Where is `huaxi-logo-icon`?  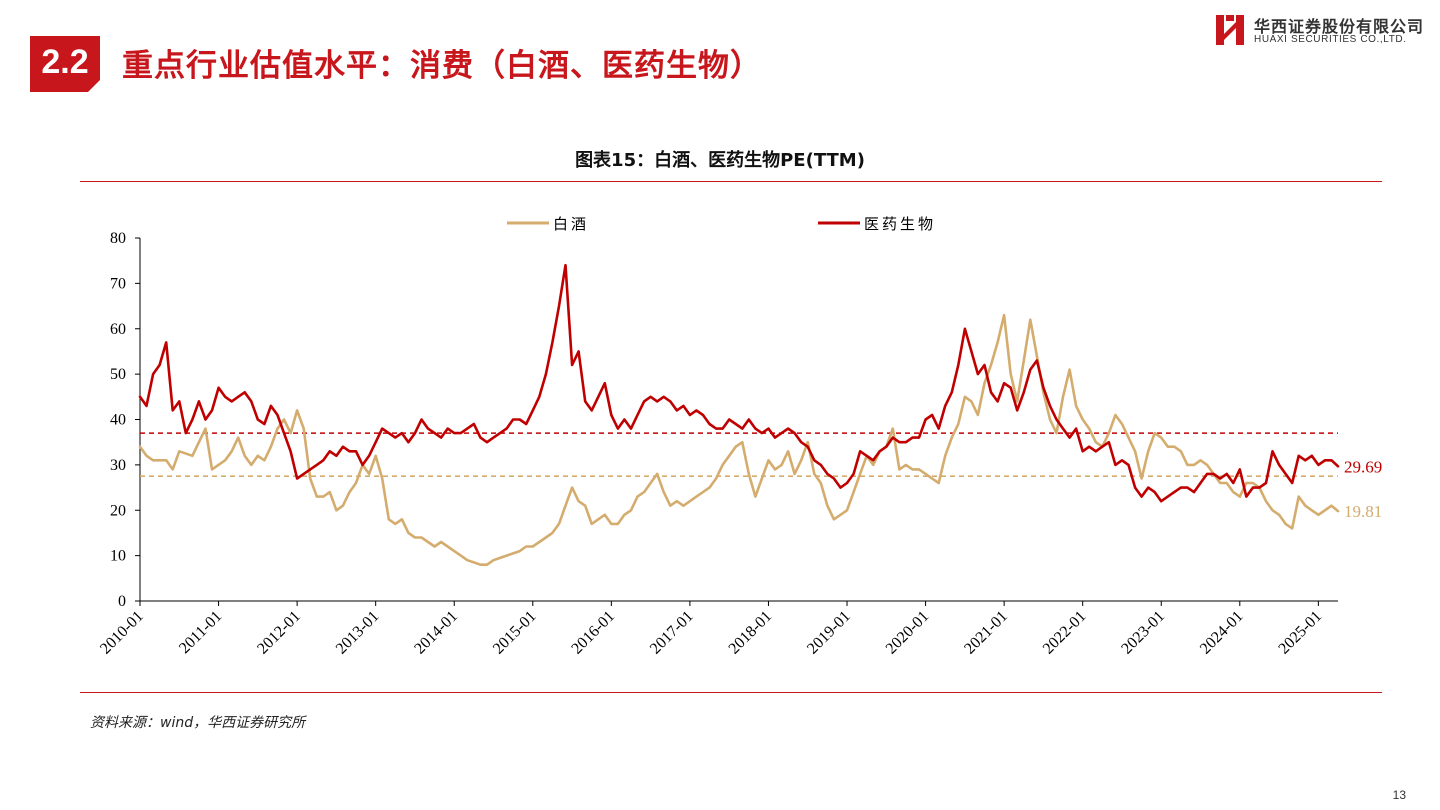
huaxi-logo-icon is located at coordinates (1230, 30).